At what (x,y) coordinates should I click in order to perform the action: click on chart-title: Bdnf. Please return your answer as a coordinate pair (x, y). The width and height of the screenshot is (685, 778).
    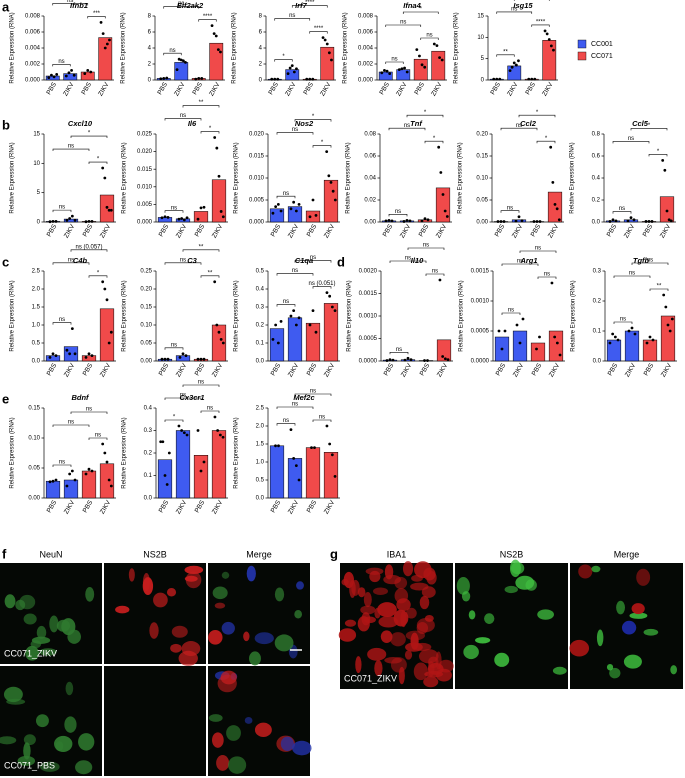
    Looking at the image, I should click on (80, 397).